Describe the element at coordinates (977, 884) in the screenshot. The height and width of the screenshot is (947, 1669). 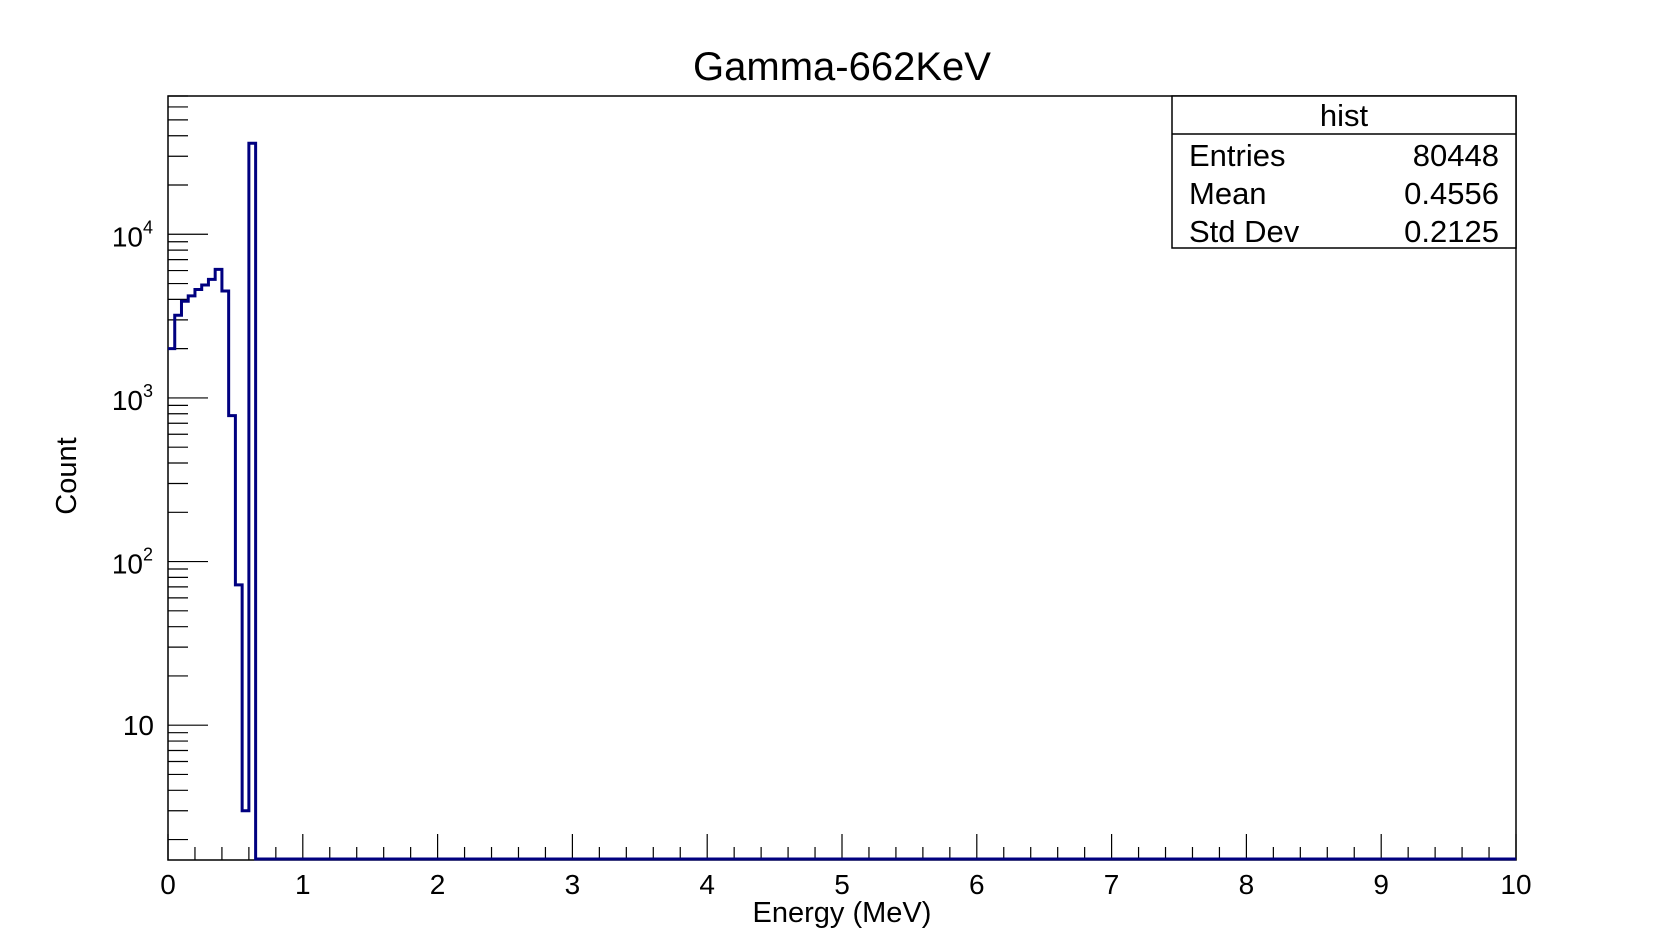
I see `x-tick-label: 6` at that location.